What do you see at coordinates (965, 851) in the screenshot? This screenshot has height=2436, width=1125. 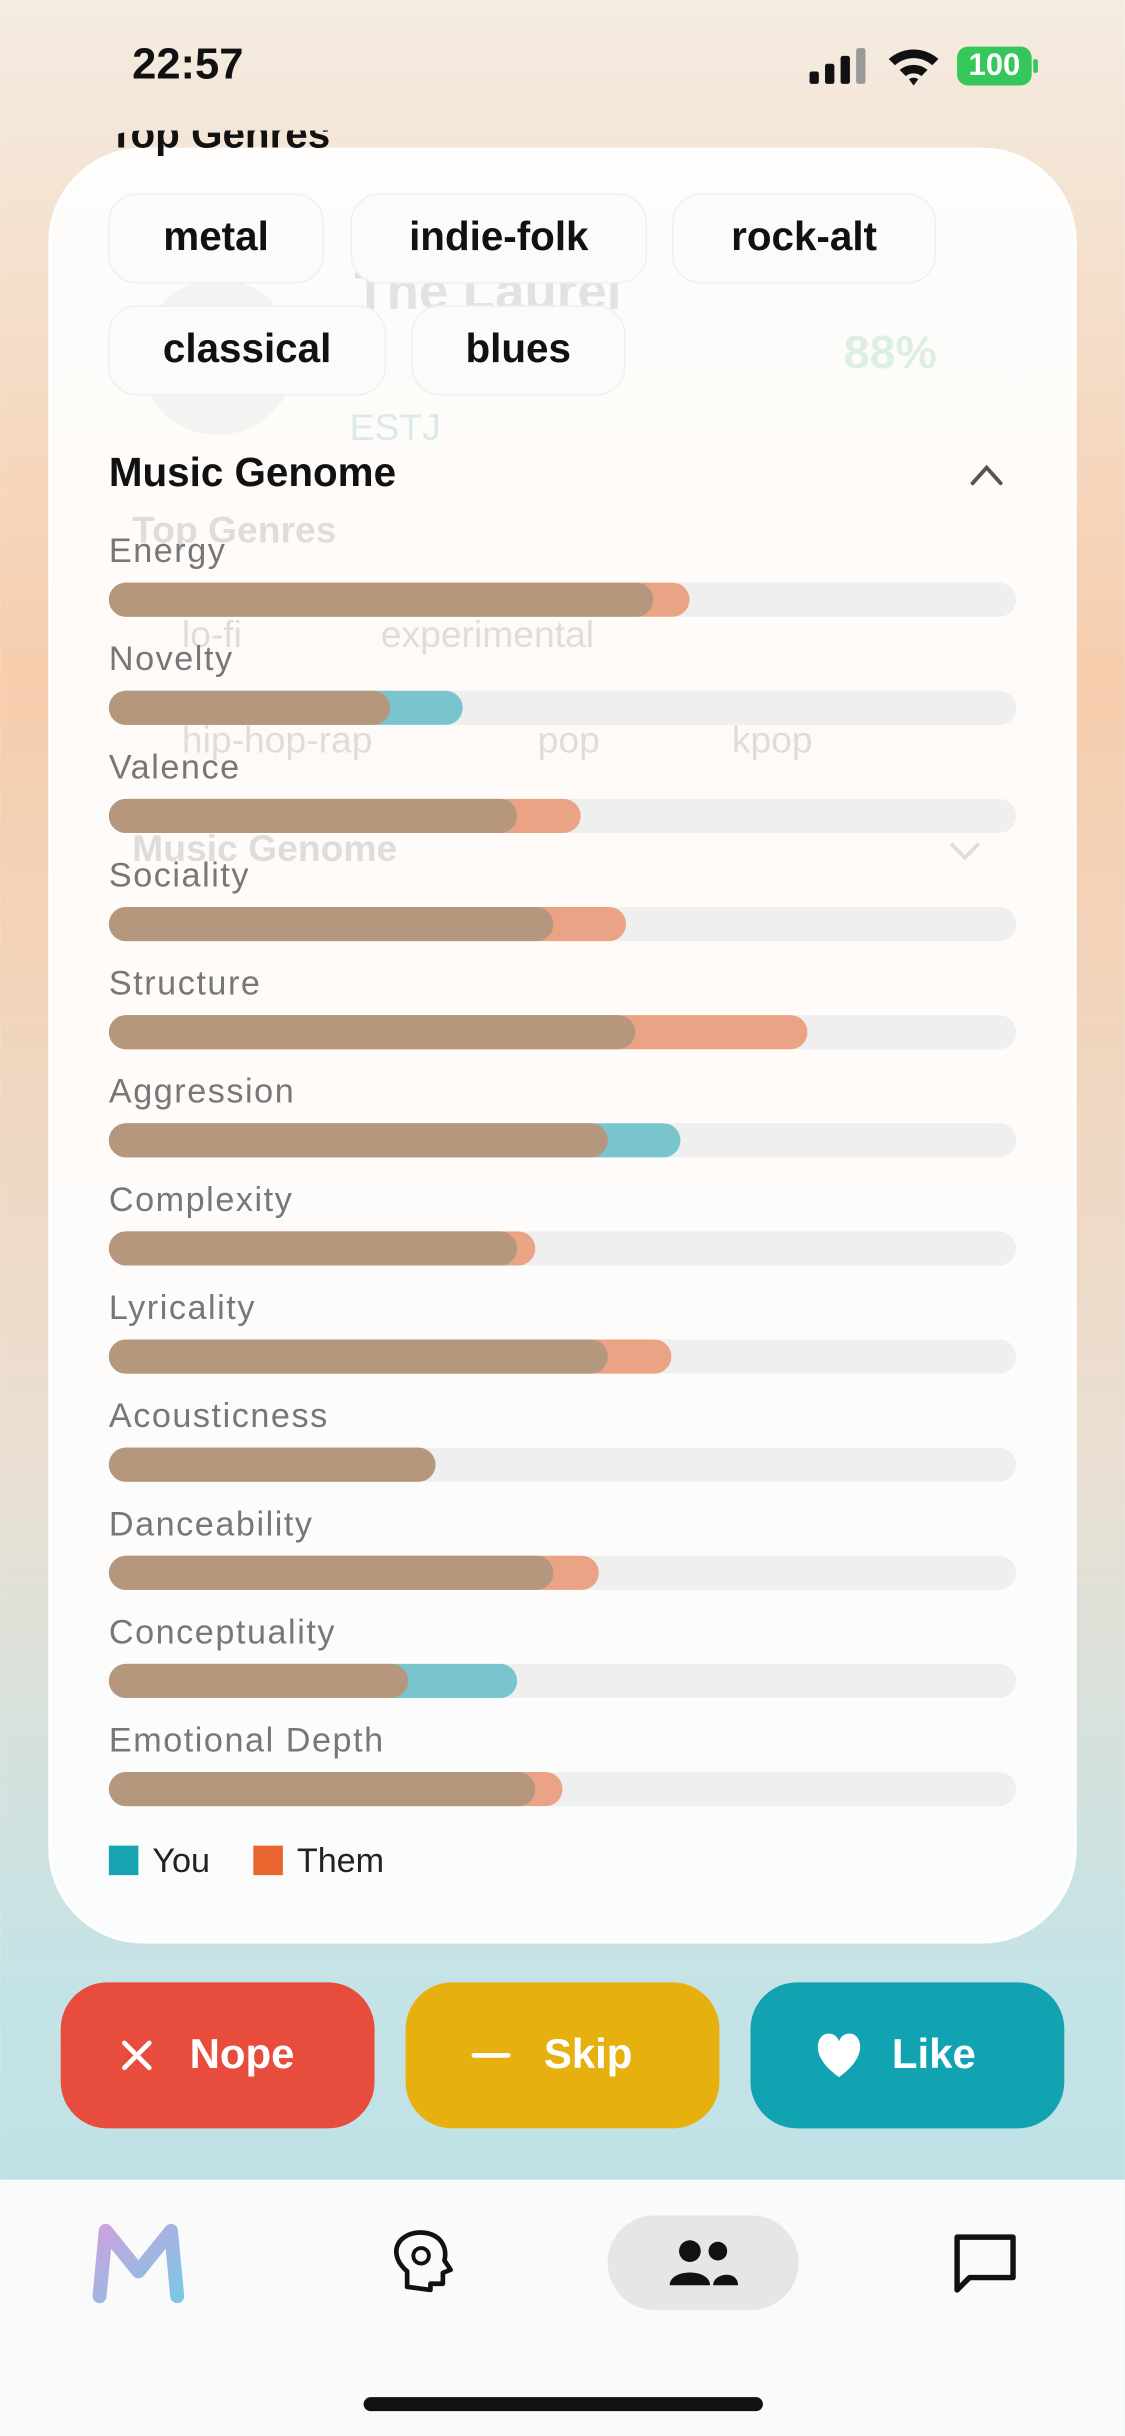 I see `ghost-chevron` at bounding box center [965, 851].